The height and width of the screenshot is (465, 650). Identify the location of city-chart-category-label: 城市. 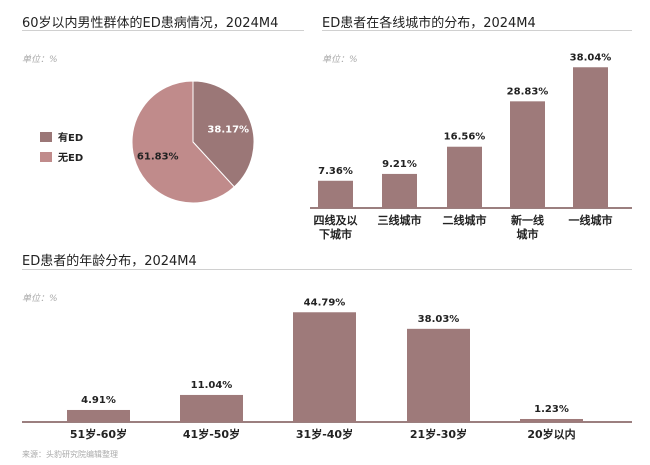
(528, 234).